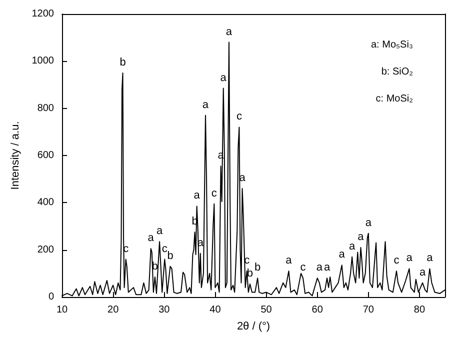 Image resolution: width=473 pixels, height=343 pixels. What do you see at coordinates (392, 45) in the screenshot?
I see `annotation: a: Mo₅Si₃` at bounding box center [392, 45].